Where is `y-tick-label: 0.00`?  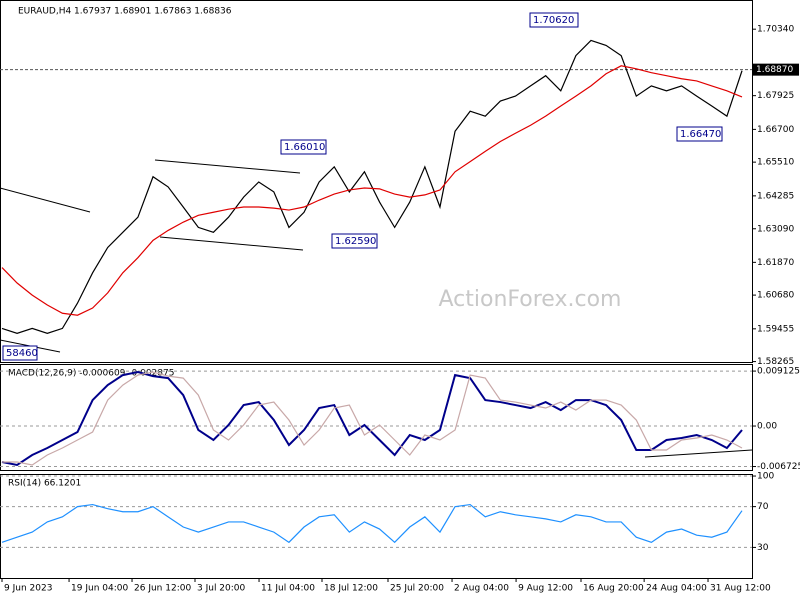
y-tick-label: 0.00 is located at coordinates (767, 427).